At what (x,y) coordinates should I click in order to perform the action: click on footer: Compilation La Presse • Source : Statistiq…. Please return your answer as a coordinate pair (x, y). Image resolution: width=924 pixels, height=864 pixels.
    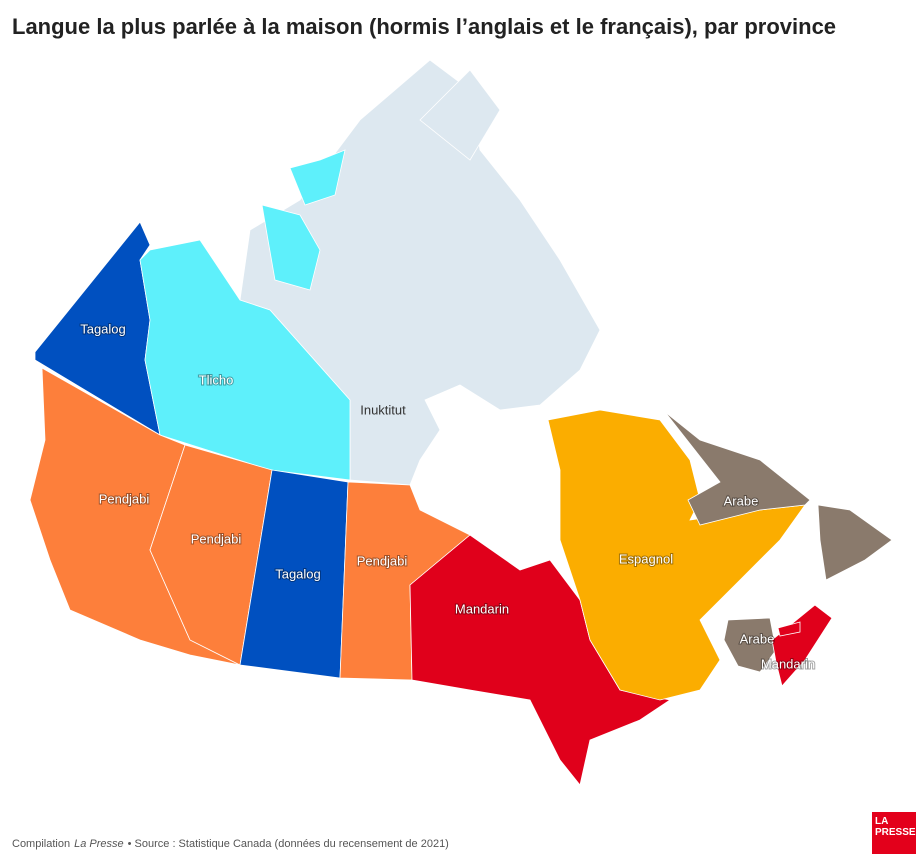
    Looking at the image, I should click on (230, 844).